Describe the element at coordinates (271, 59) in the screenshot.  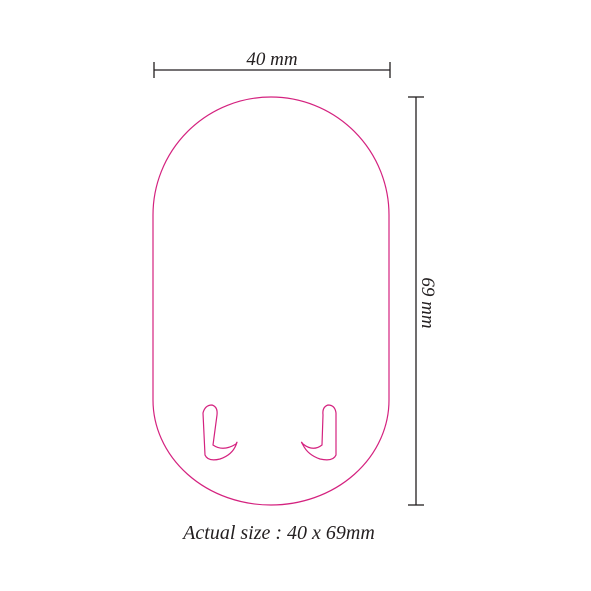
I see `width-dimension-label: 40 mm` at that location.